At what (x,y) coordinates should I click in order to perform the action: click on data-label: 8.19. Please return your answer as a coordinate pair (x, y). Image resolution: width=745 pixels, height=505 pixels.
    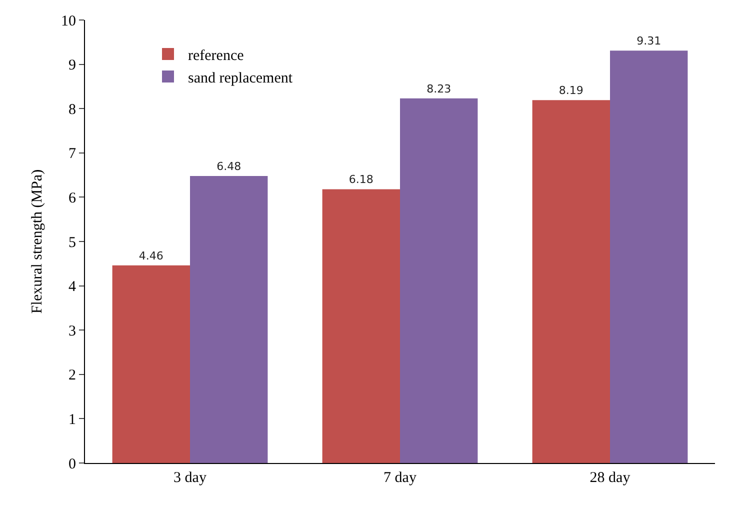
    Looking at the image, I should click on (571, 91).